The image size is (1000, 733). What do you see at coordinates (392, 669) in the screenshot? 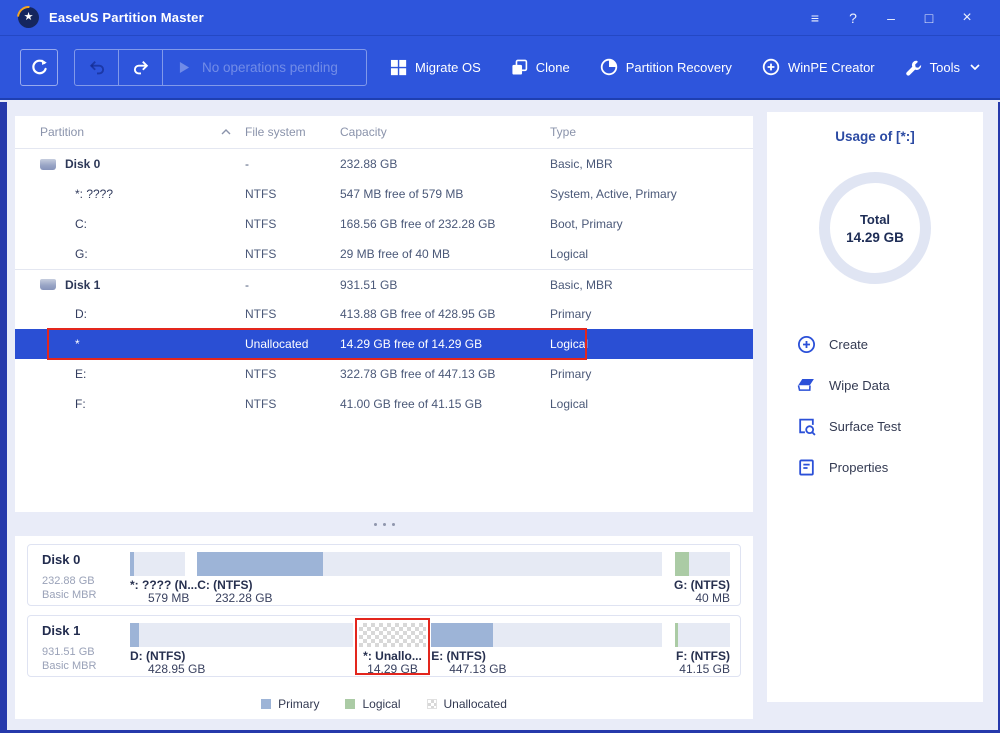
I see `partition-label-size: 14.29 GB` at bounding box center [392, 669].